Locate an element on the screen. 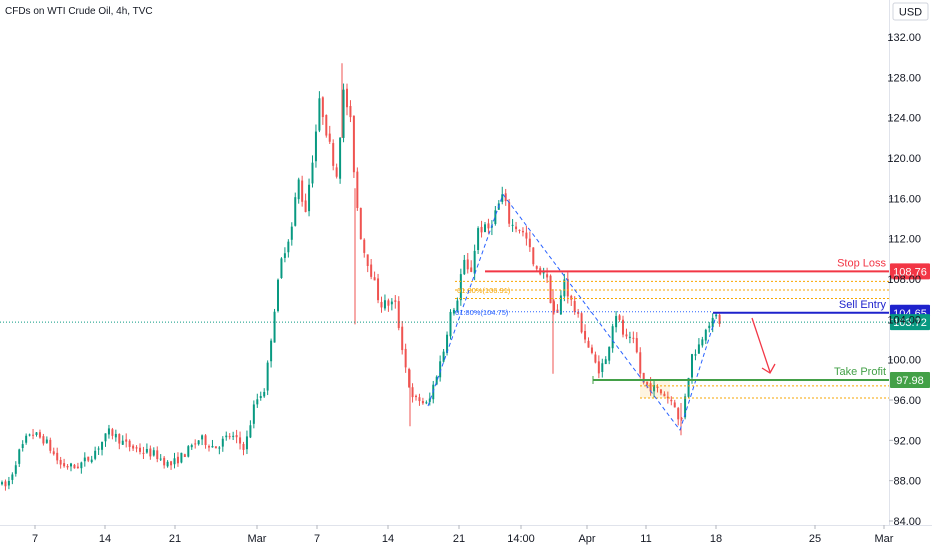  fib-upper-label: 61.80%(106.91) is located at coordinates (484, 290).